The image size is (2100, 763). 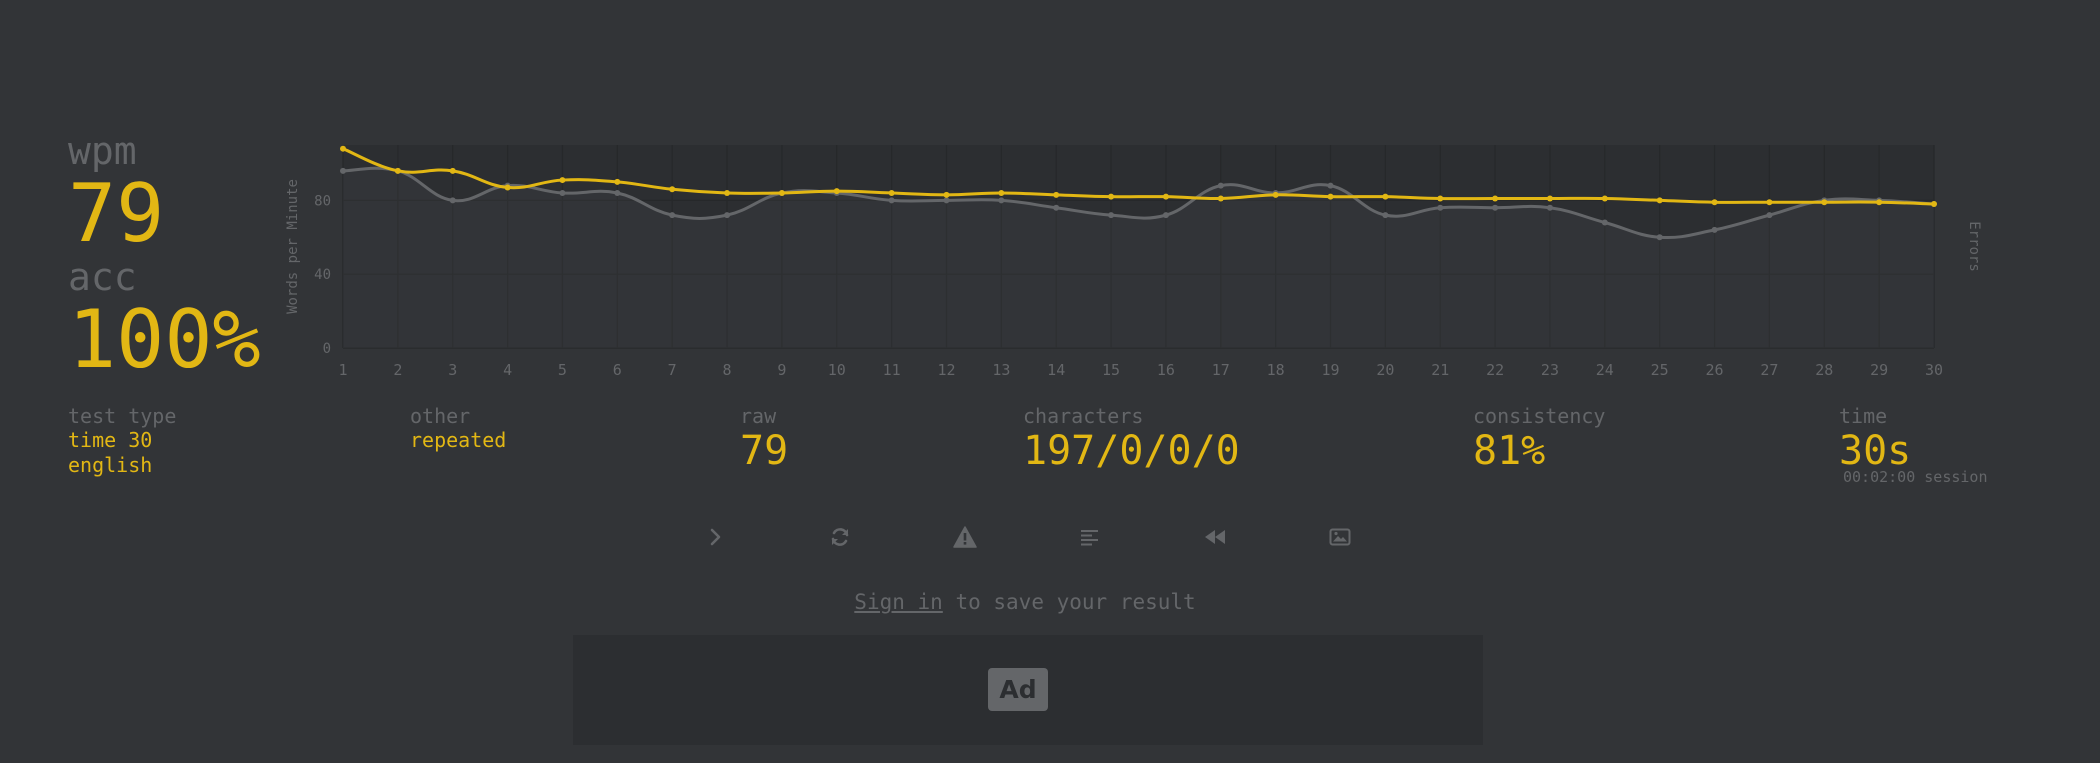 What do you see at coordinates (1495, 370) in the screenshot?
I see `chart-x-tick-label-22: 22` at bounding box center [1495, 370].